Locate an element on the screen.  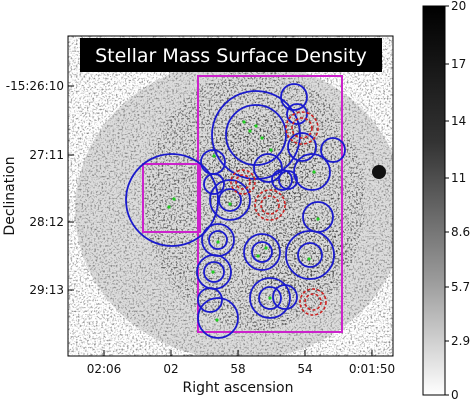
title: Stellar Mass Surface Density is located at coordinates (231, 56).